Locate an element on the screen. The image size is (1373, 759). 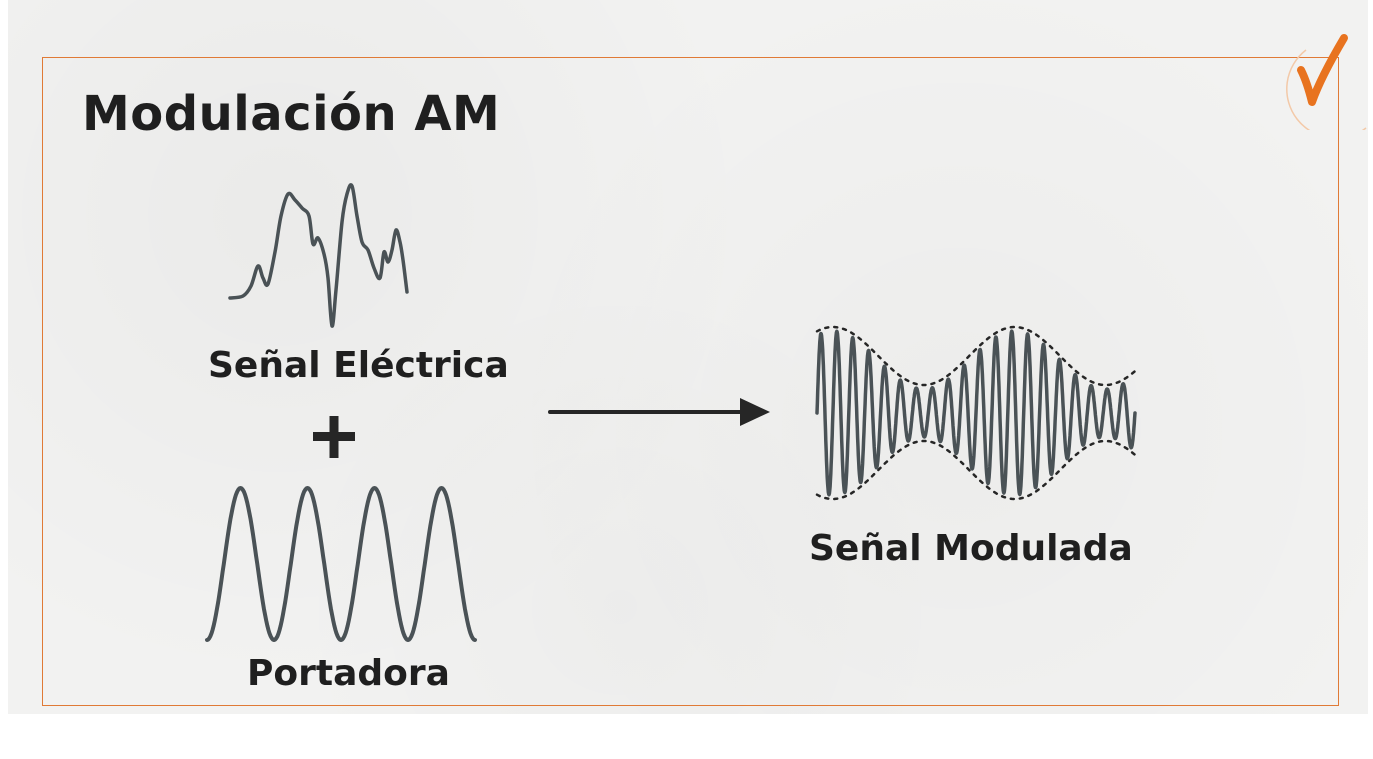
checkmark-icon is located at coordinates (1322, 70).